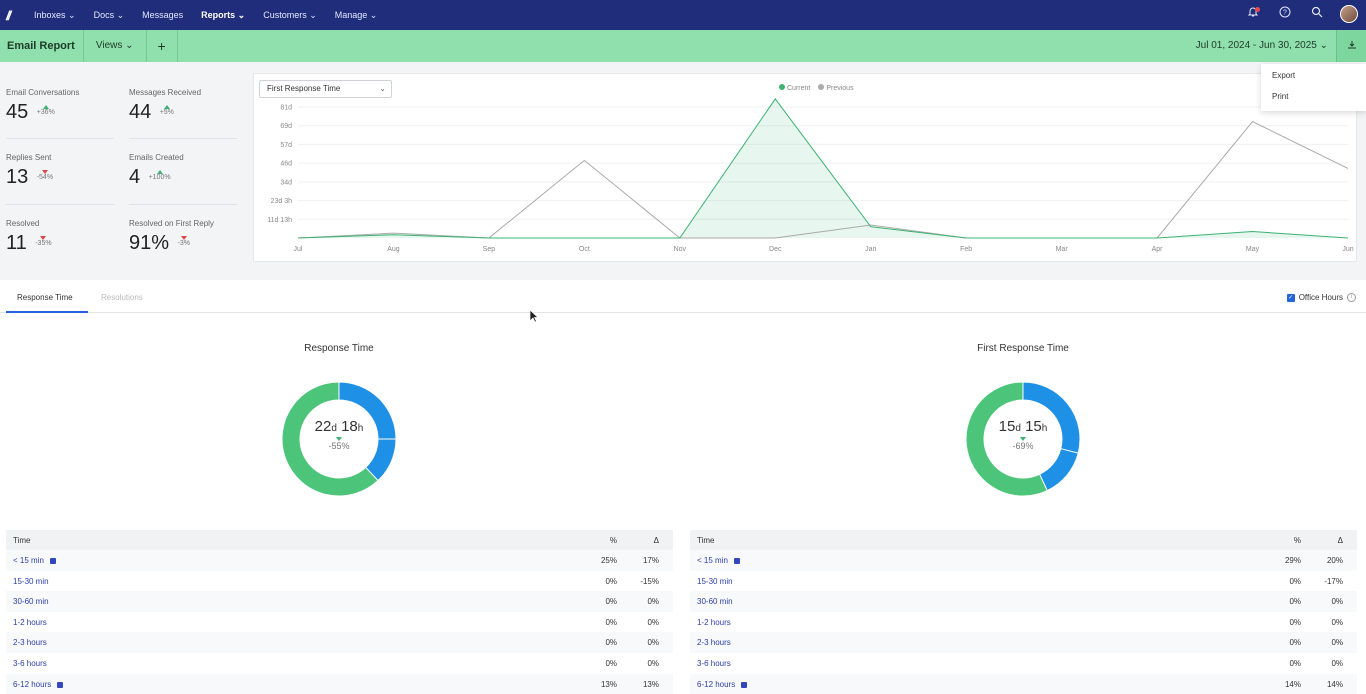 The height and width of the screenshot is (694, 1366). Describe the element at coordinates (966, 249) in the screenshot. I see `x-tick-label: Feb` at that location.